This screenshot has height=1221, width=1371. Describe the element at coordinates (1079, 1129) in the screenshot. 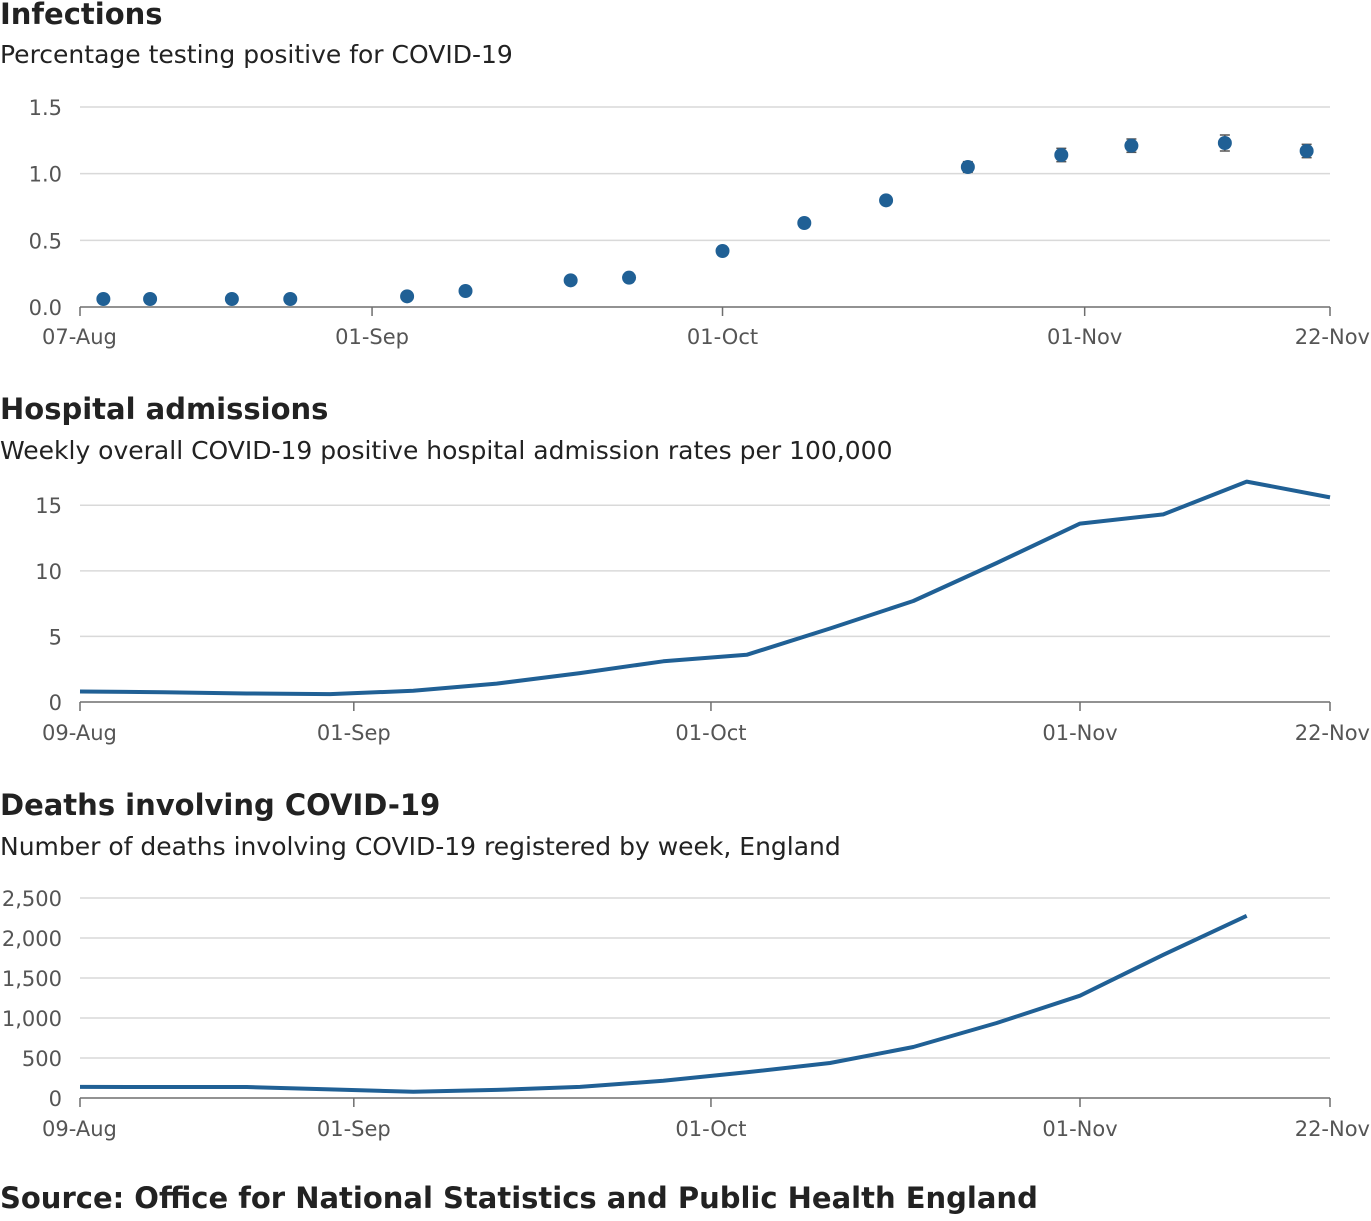

I see `deaths-x-tick-label: 01-Nov` at that location.